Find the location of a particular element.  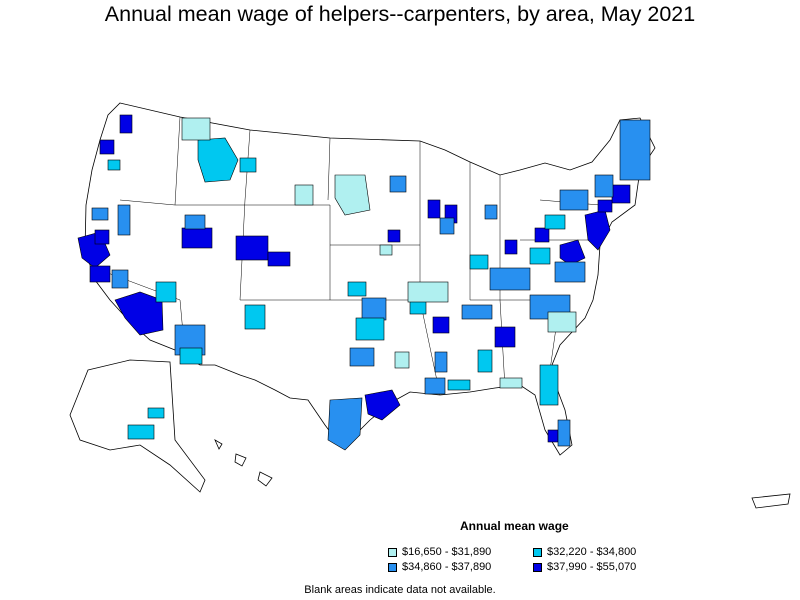

area-arizona-south is located at coordinates (191, 356).